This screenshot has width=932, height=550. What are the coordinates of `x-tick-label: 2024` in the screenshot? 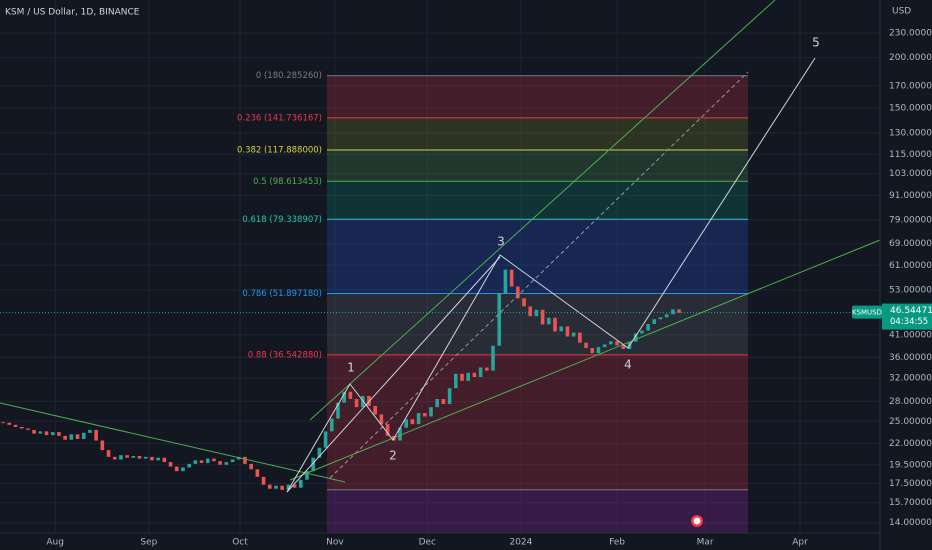 It's located at (520, 543).